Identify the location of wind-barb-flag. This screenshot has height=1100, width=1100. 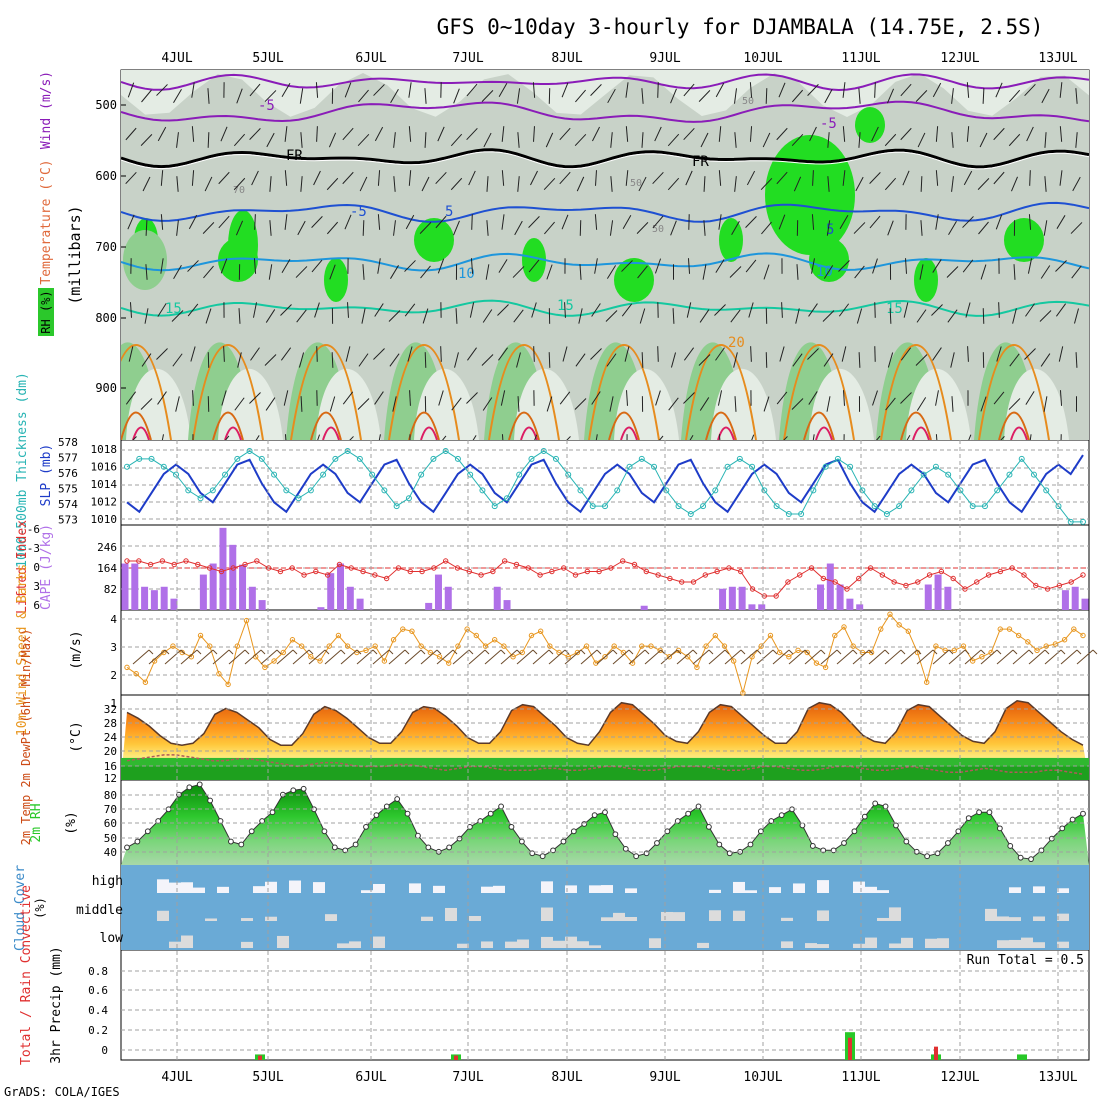
(151, 652).